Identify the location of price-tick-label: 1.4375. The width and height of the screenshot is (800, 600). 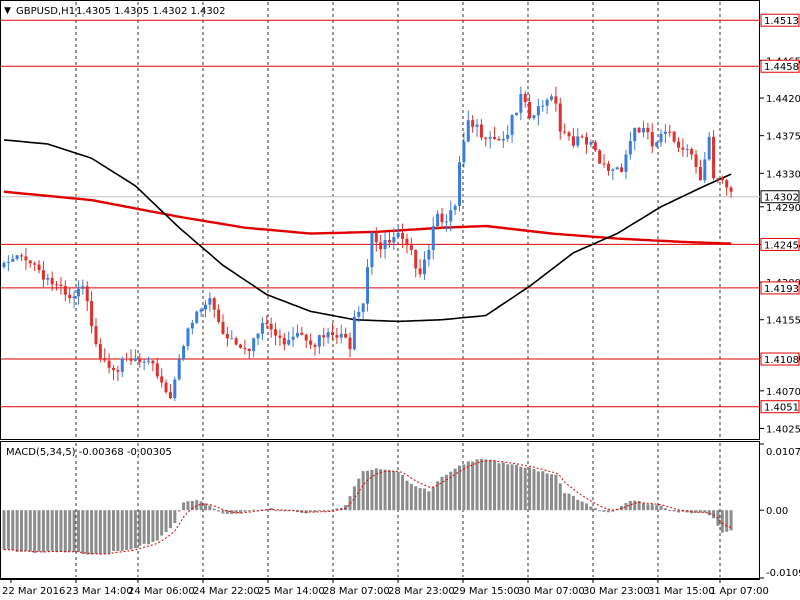
(783, 137).